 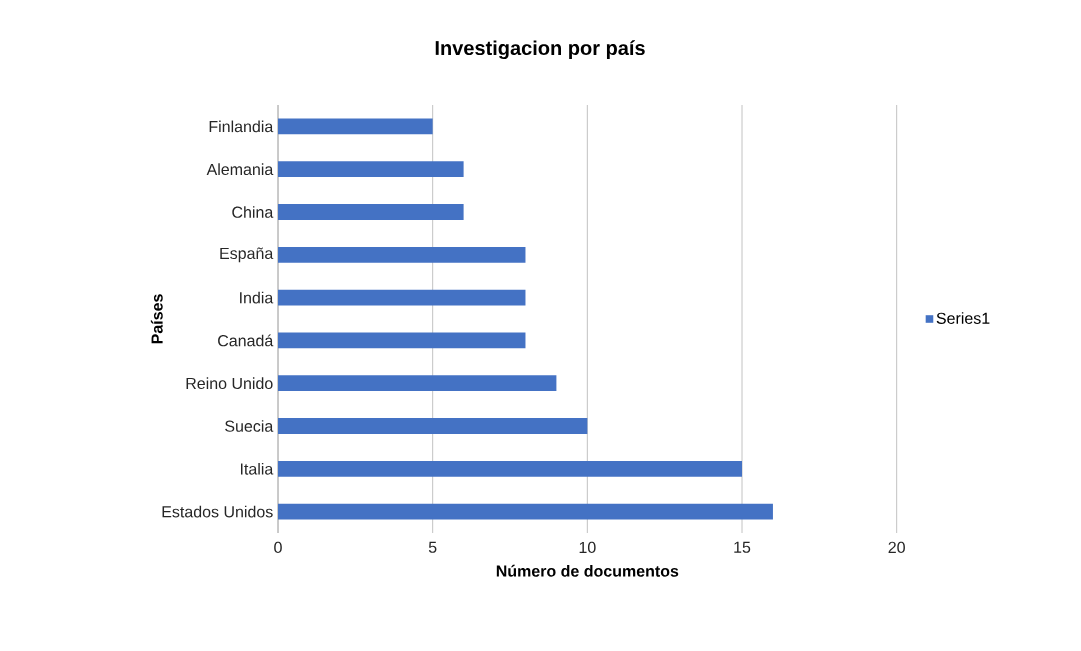 What do you see at coordinates (156, 319) in the screenshot?
I see `y-axis-title: Países` at bounding box center [156, 319].